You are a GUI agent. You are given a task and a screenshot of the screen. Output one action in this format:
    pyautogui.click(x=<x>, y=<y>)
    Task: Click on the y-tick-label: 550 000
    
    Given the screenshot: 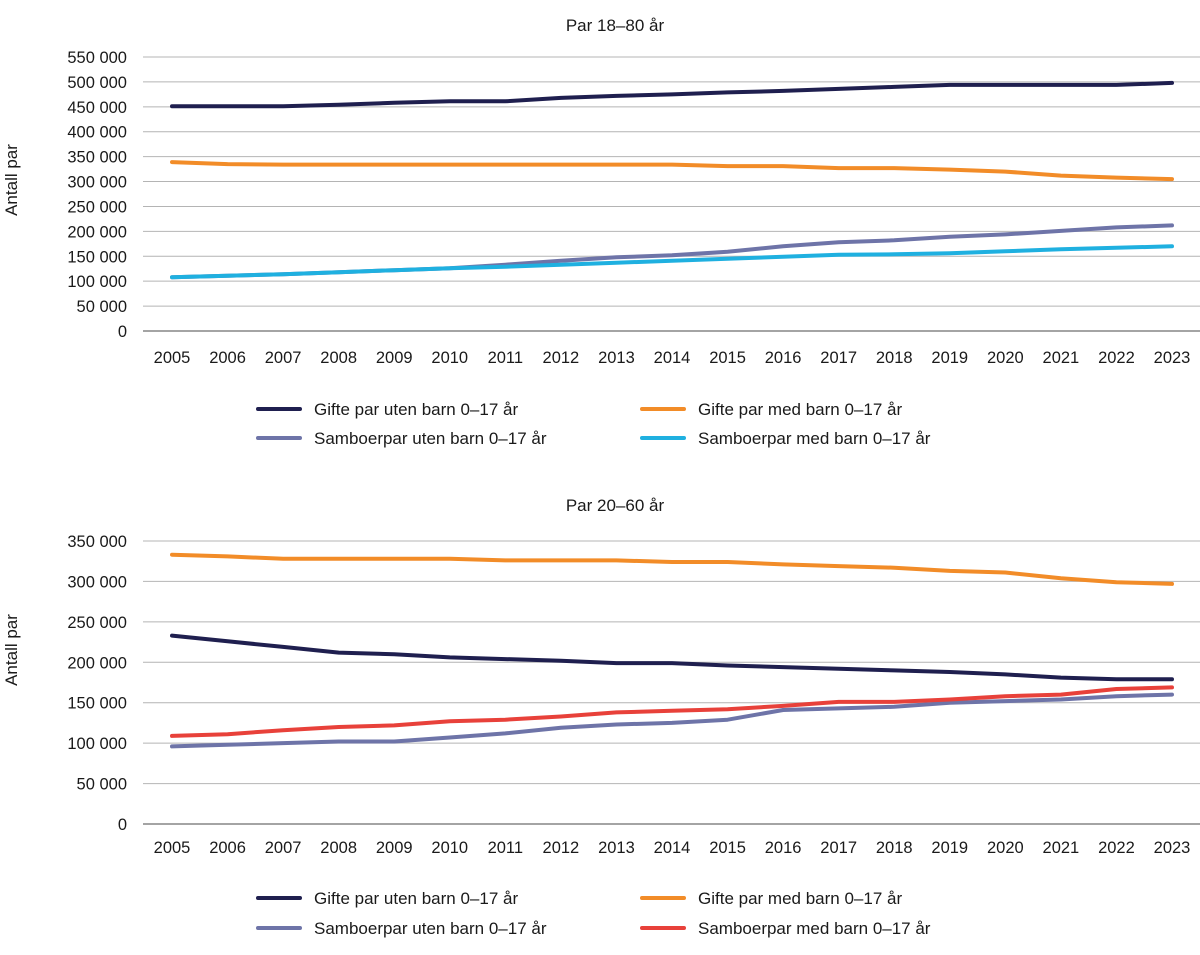 What is the action you would take?
    pyautogui.click(x=97, y=58)
    